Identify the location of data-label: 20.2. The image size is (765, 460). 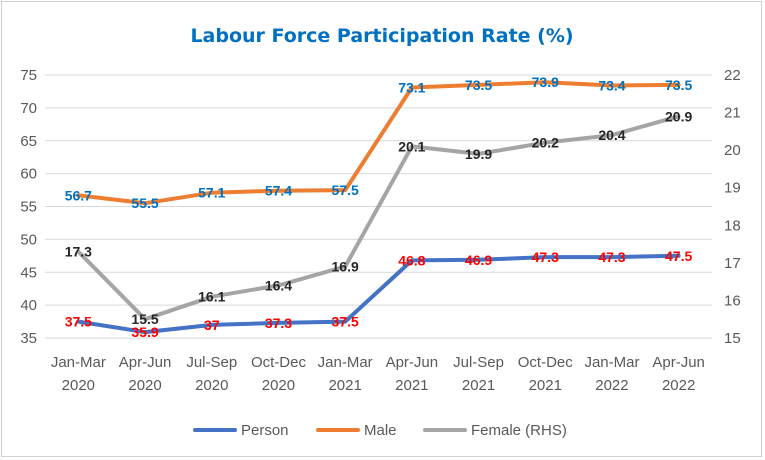
(545, 143).